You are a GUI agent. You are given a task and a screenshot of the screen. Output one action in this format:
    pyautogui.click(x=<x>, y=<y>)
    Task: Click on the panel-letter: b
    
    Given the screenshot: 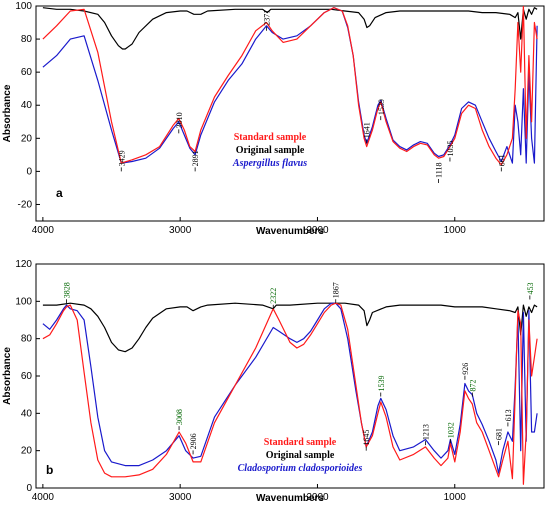 What is the action you would take?
    pyautogui.click(x=49, y=470)
    